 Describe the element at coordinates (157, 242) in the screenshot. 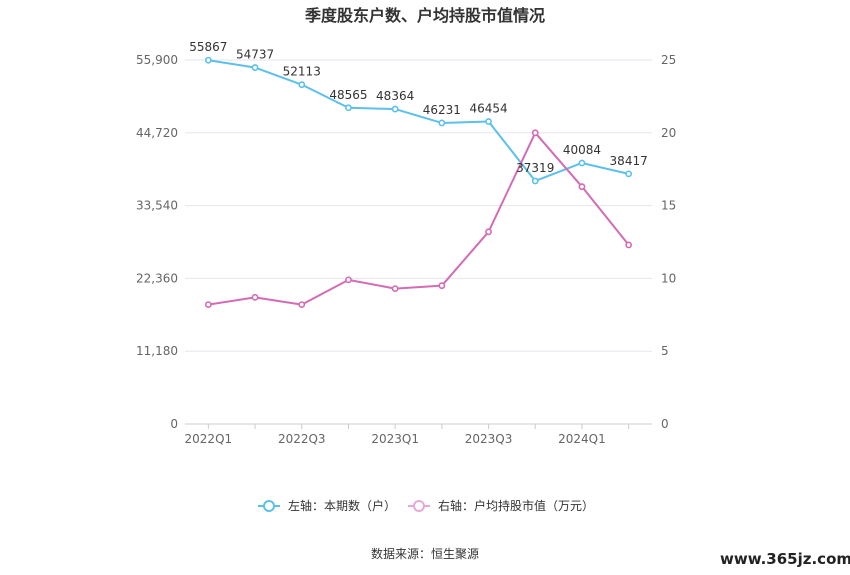

I see `left-axis: 0 11,180 22,360 33,540 44,720 55,900` at that location.